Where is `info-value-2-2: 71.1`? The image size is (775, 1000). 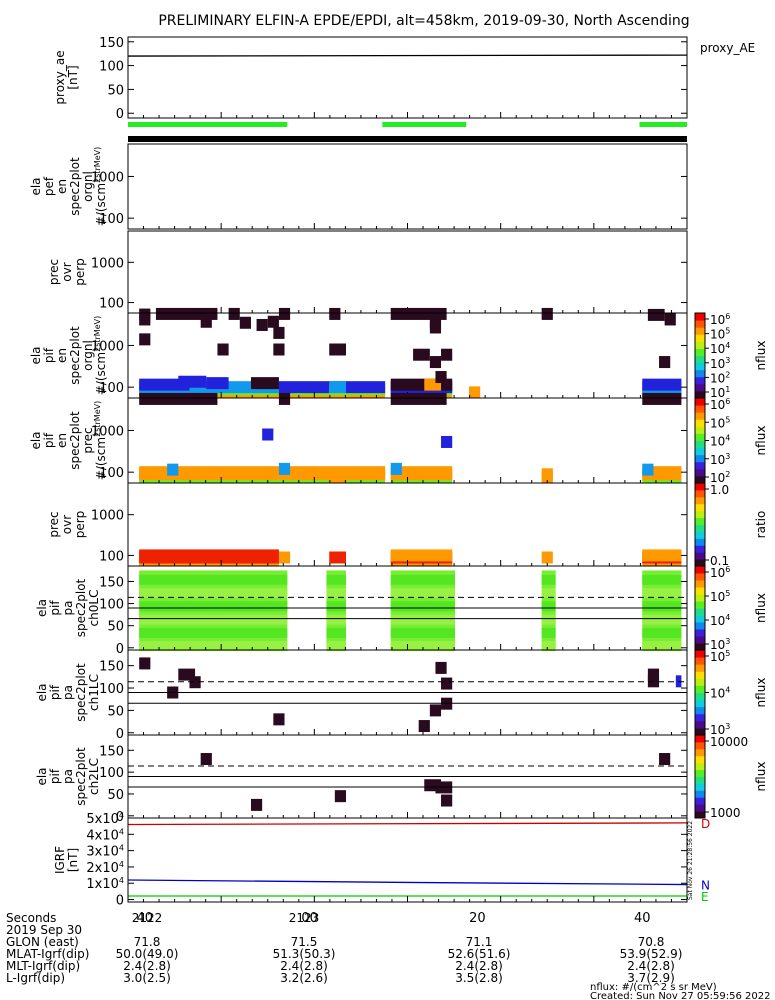 info-value-2-2: 71.1 is located at coordinates (479, 942).